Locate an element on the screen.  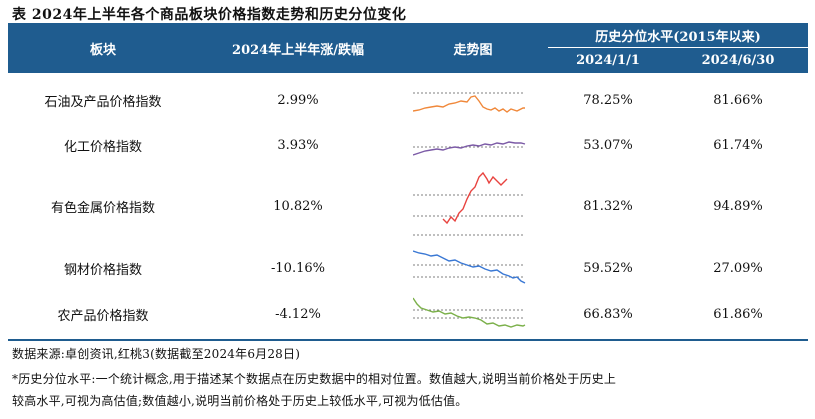
percentile-start: 66.83% is located at coordinates (608, 314).